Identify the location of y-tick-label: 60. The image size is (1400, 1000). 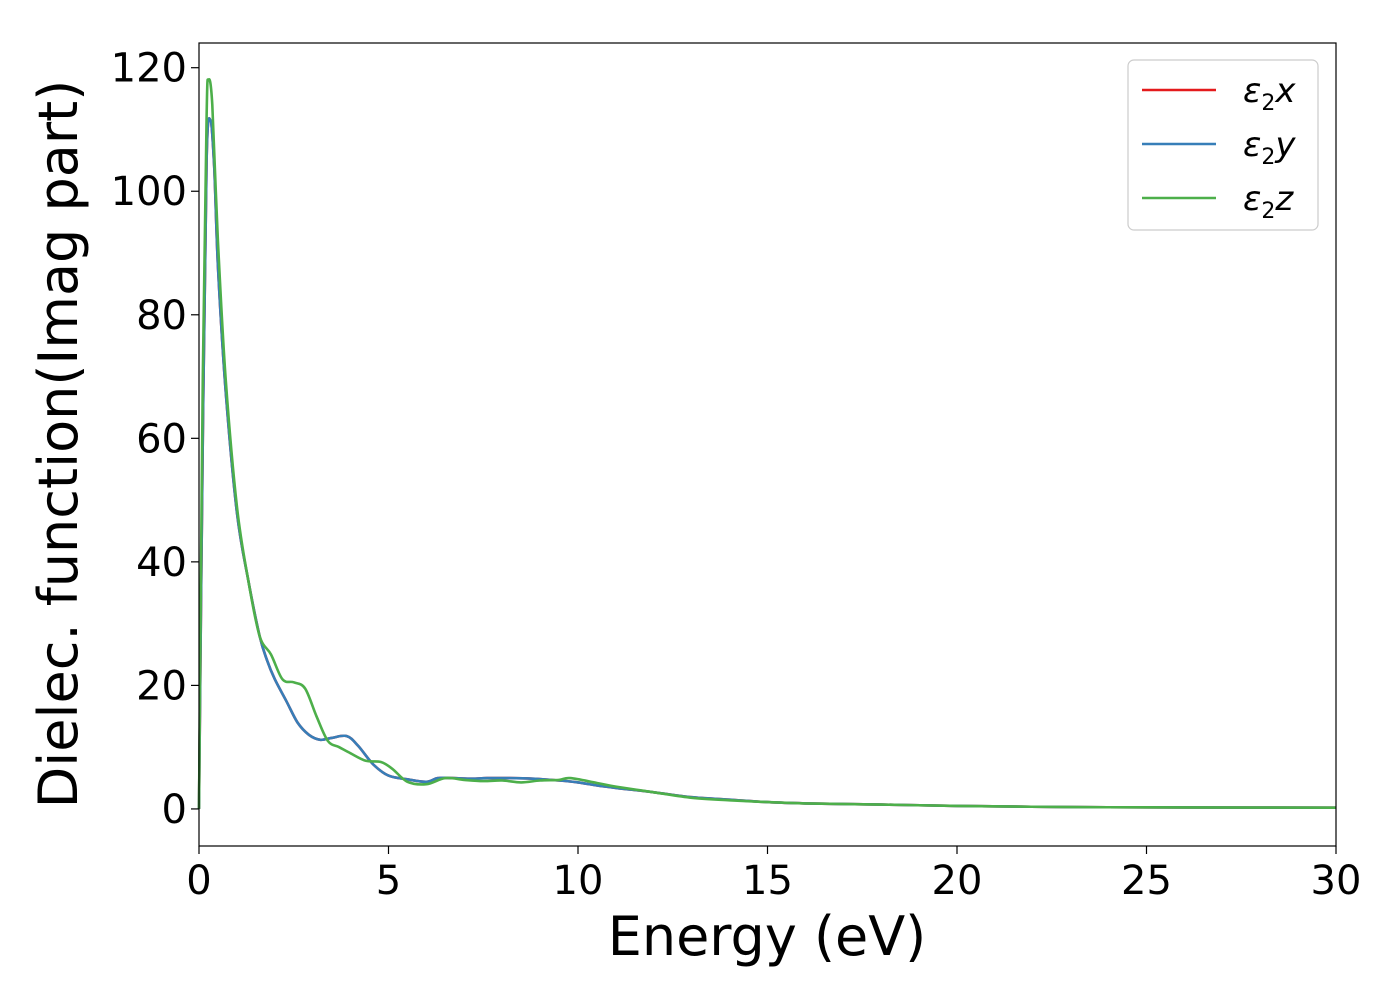
(161, 439).